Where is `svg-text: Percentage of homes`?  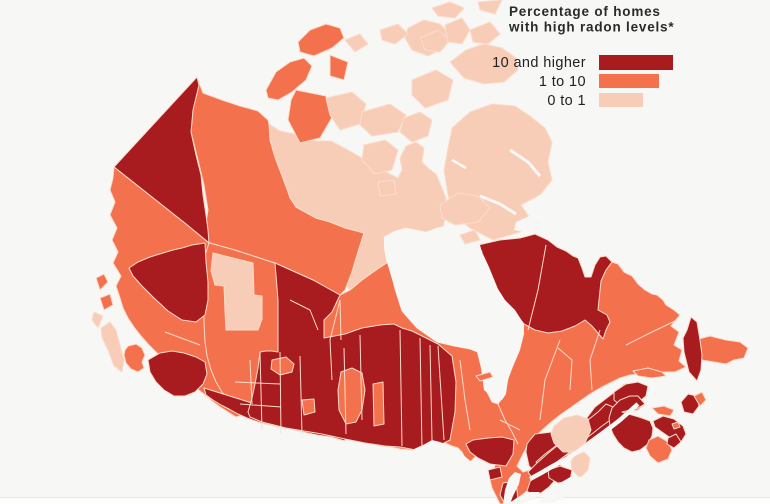 svg-text: Percentage of homes is located at coordinates (585, 11).